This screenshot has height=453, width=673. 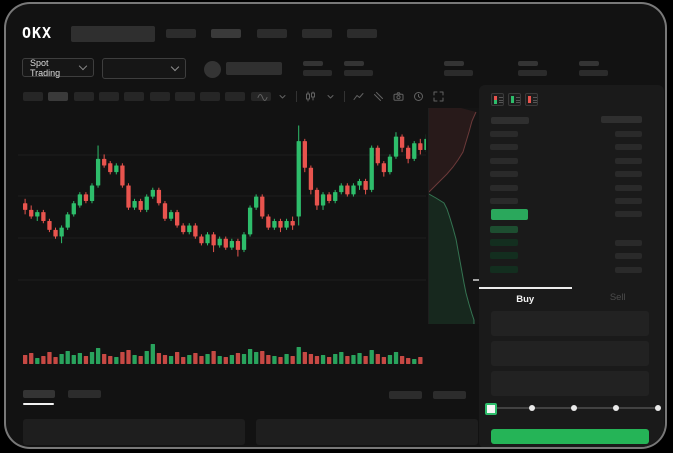 What do you see at coordinates (367, 432) in the screenshot?
I see `history-panel-skeleton` at bounding box center [367, 432].